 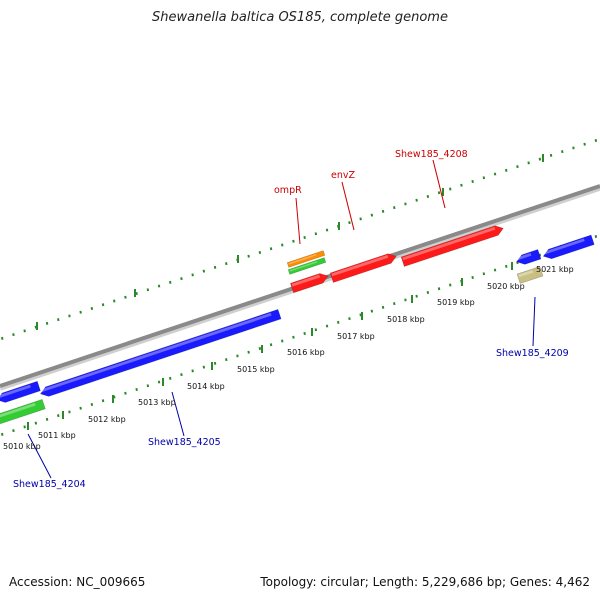 I want to click on tick-label: 5018 kbp, so click(x=406, y=319).